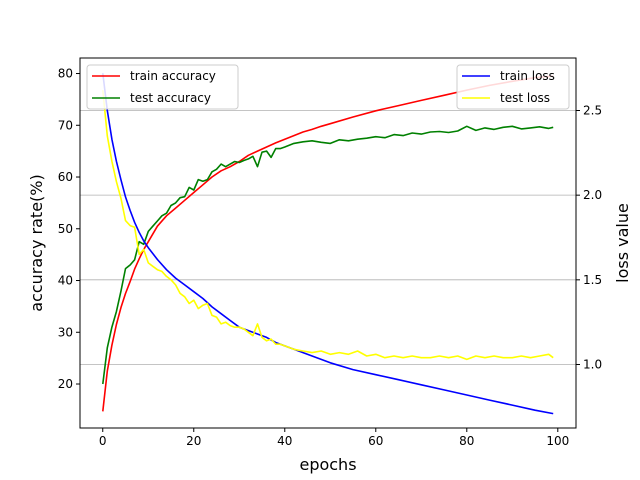 This screenshot has height=480, width=640. What do you see at coordinates (170, 98) in the screenshot?
I see `legend-label-test-accuracy: test accuracy` at bounding box center [170, 98].